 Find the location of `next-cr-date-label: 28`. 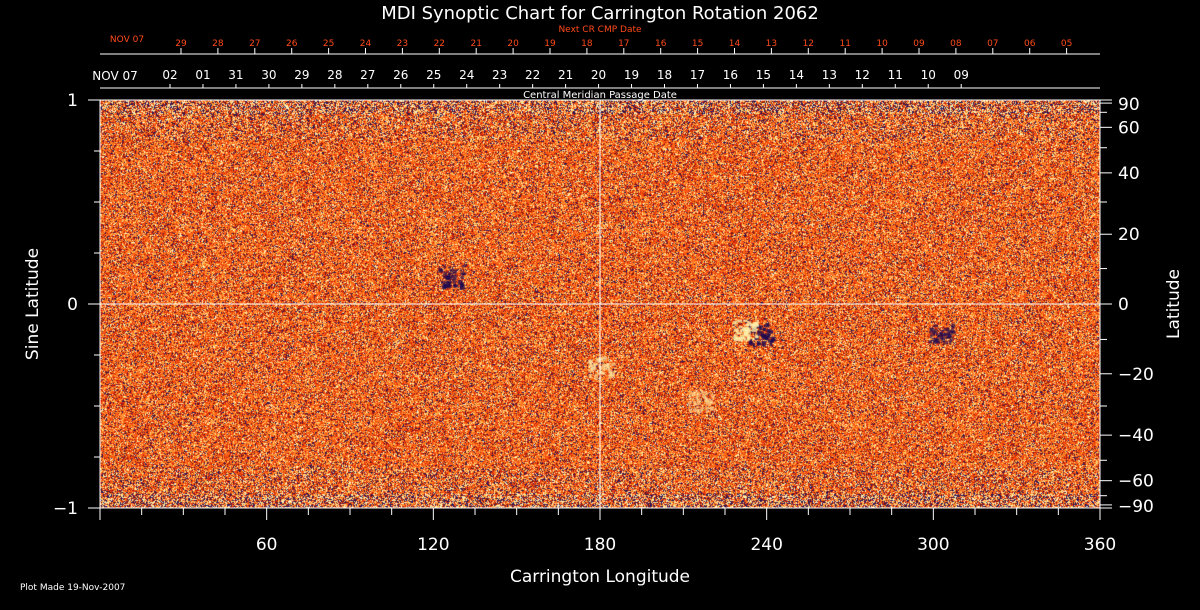

next-cr-date-label: 28 is located at coordinates (218, 44).